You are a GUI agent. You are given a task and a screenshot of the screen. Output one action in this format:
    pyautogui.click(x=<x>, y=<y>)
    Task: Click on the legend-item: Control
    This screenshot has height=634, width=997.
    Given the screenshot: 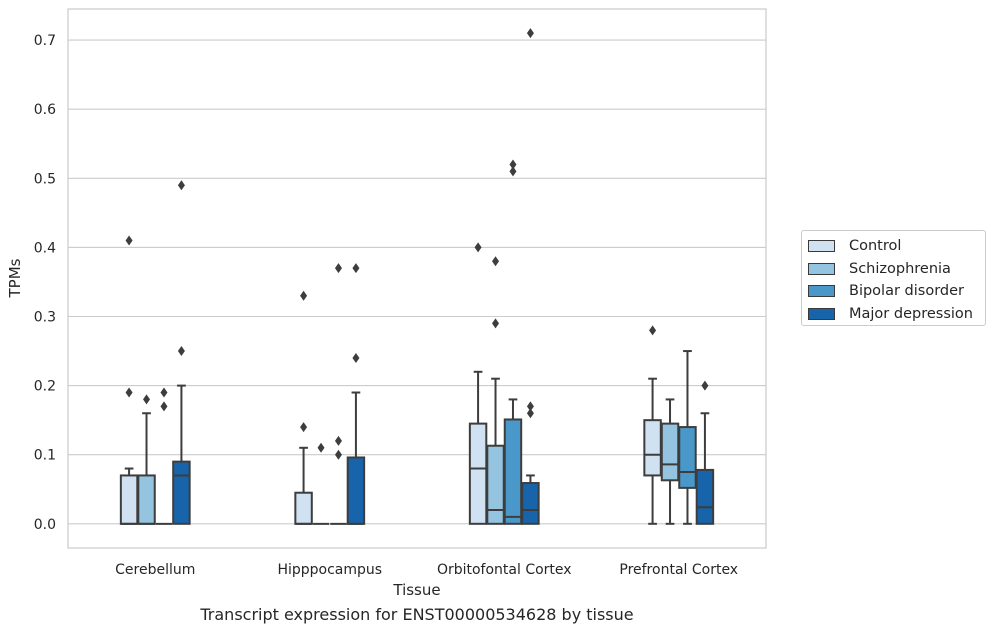 What is the action you would take?
    pyautogui.click(x=896, y=246)
    